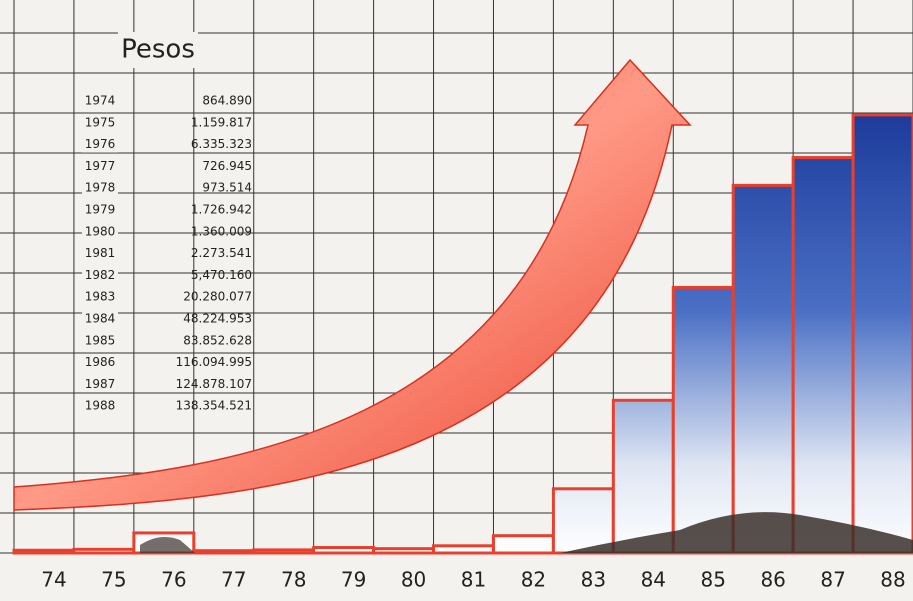  Describe the element at coordinates (227, 166) in the screenshot. I see `table-value: 726.945` at that location.